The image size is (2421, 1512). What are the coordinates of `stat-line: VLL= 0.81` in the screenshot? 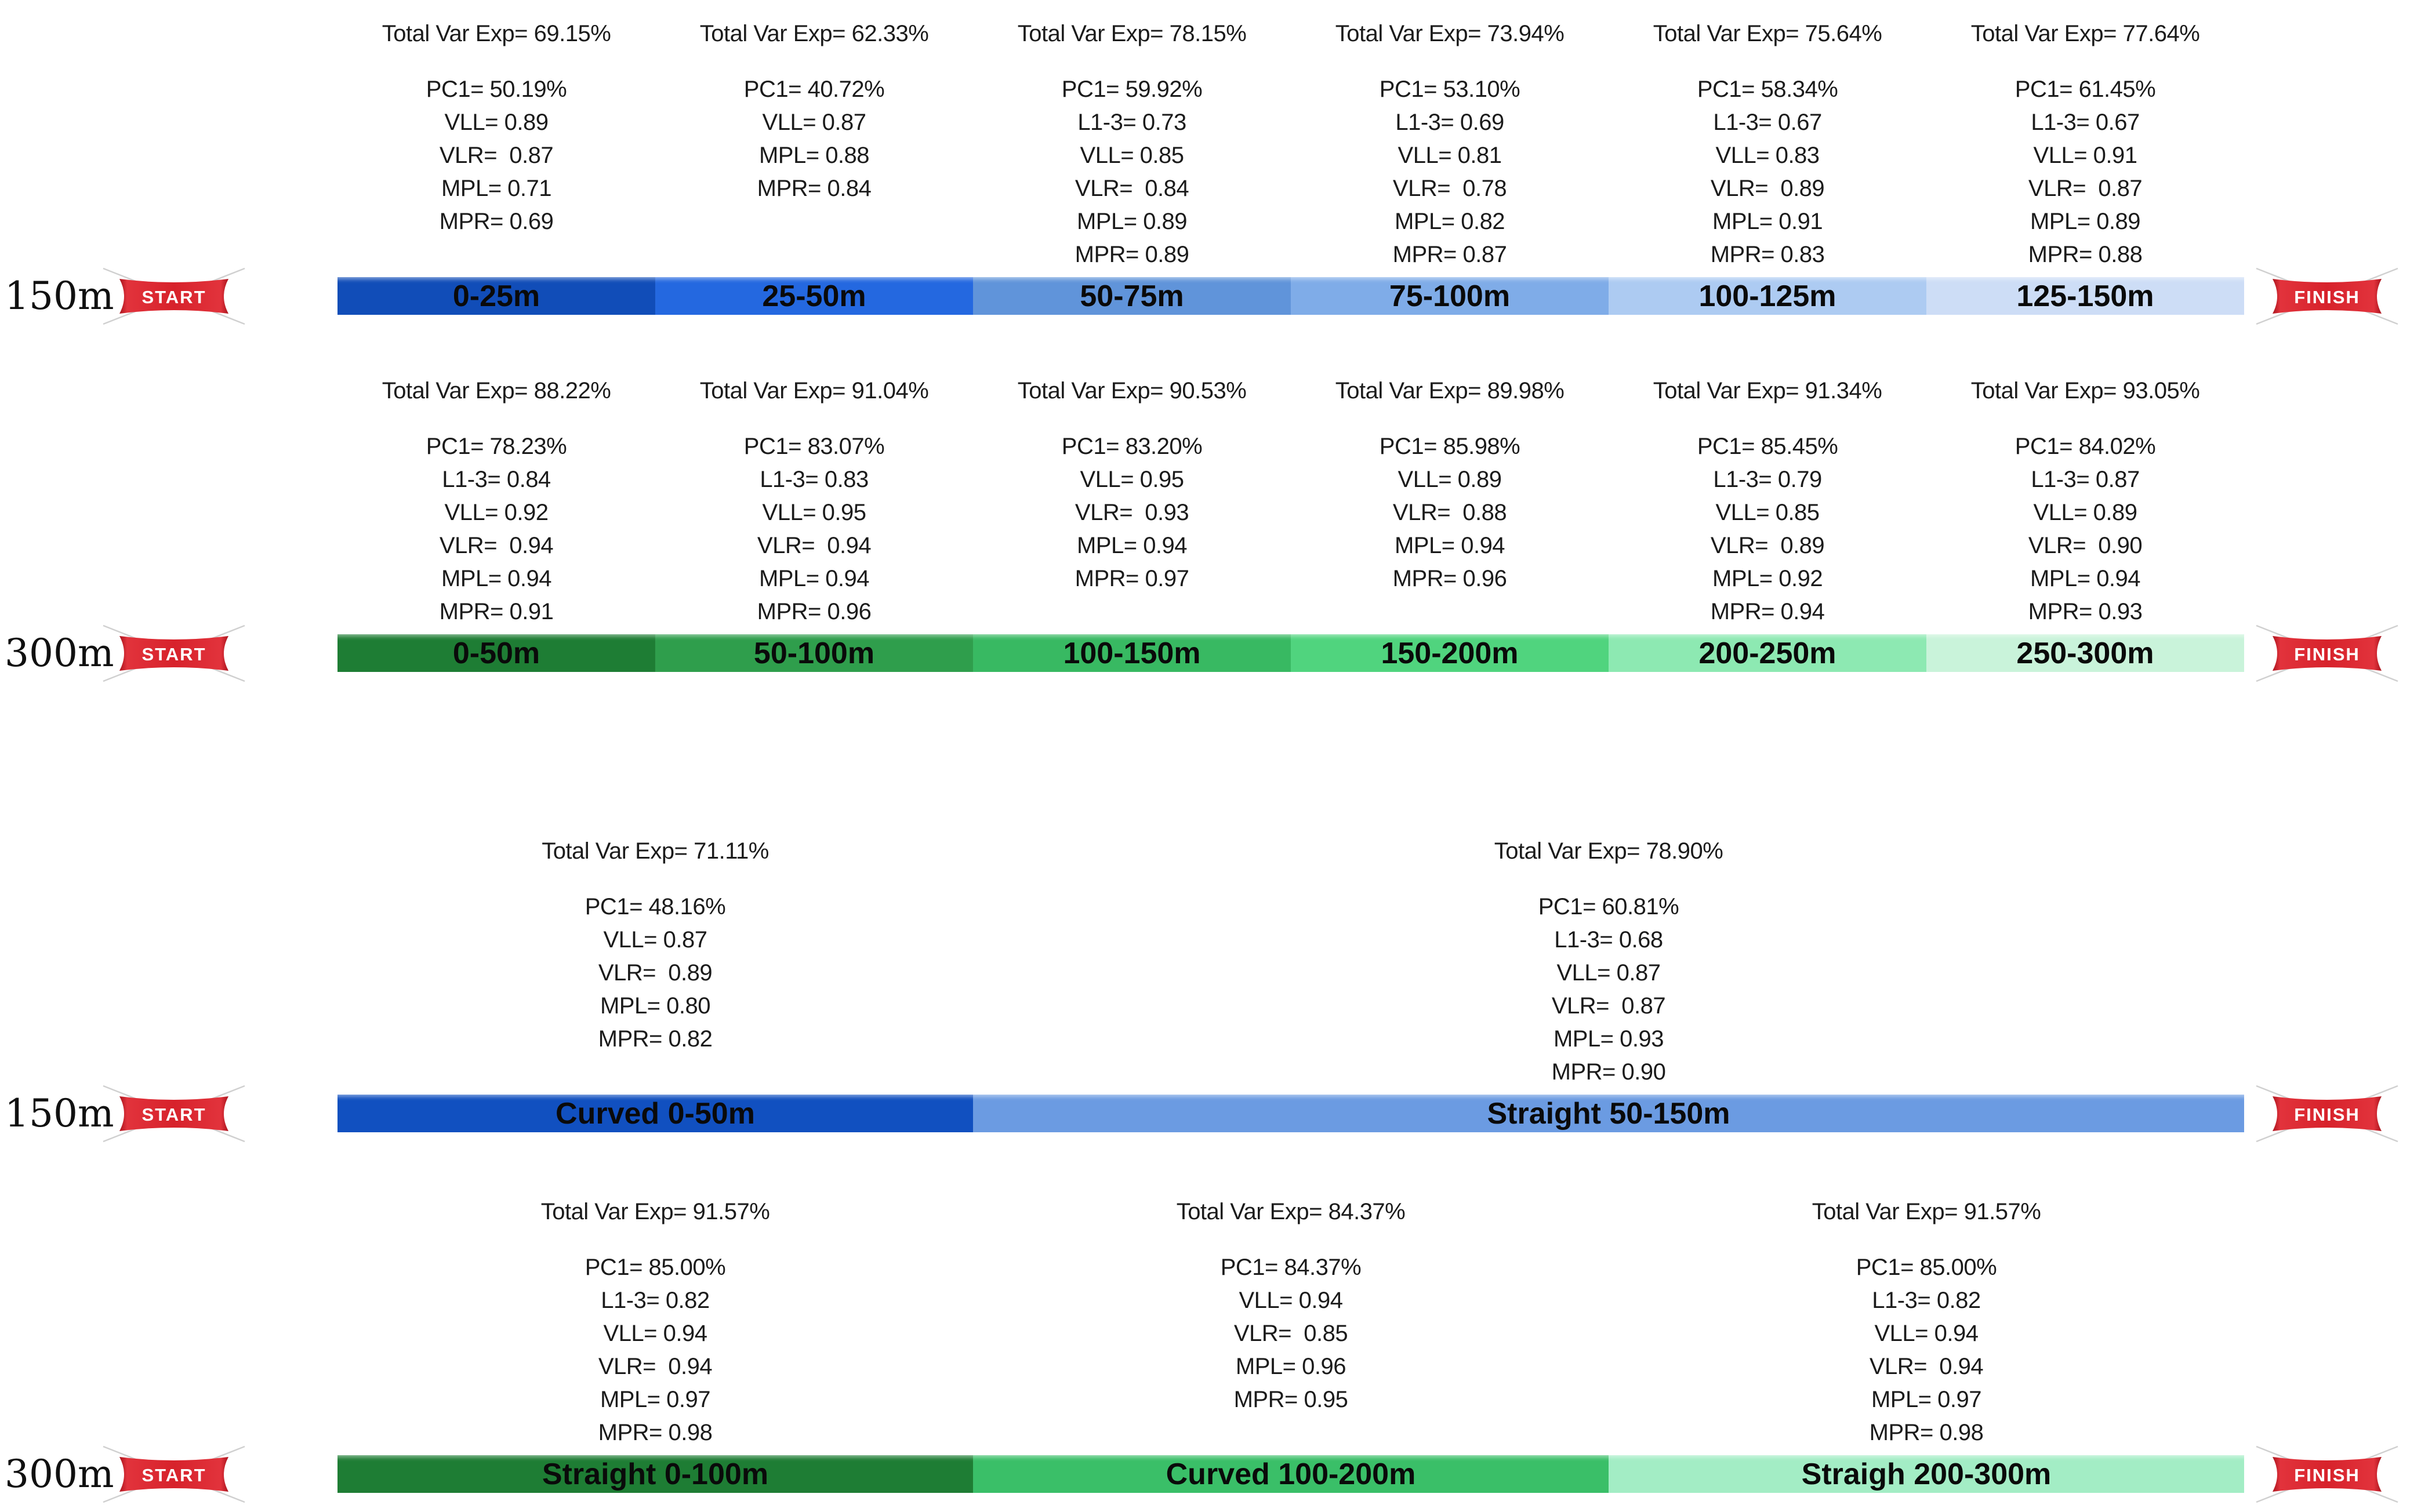 It's located at (1450, 155).